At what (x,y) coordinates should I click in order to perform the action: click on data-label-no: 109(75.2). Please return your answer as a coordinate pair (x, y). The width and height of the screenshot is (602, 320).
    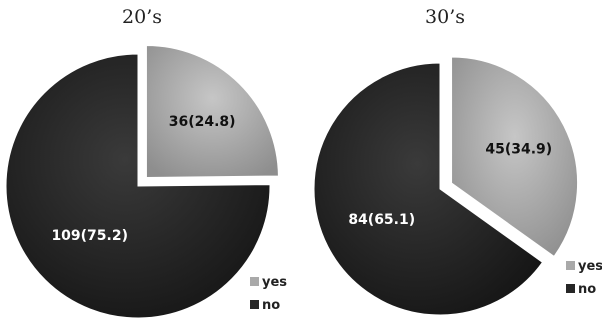
    Looking at the image, I should click on (89, 236).